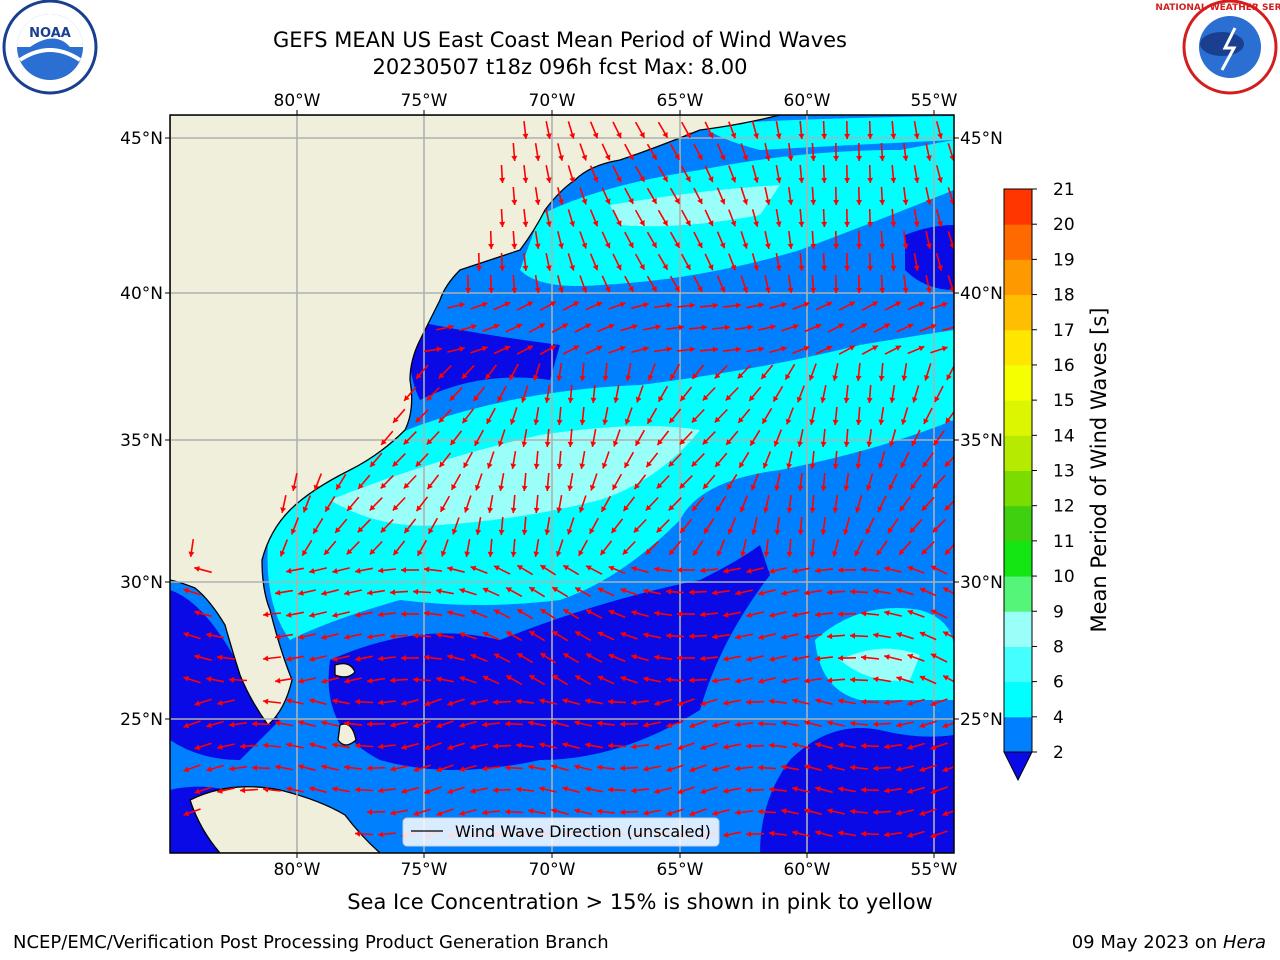 The height and width of the screenshot is (960, 1280). Describe the element at coordinates (1058, 612) in the screenshot. I see `colorbar-tick-label: 9` at that location.